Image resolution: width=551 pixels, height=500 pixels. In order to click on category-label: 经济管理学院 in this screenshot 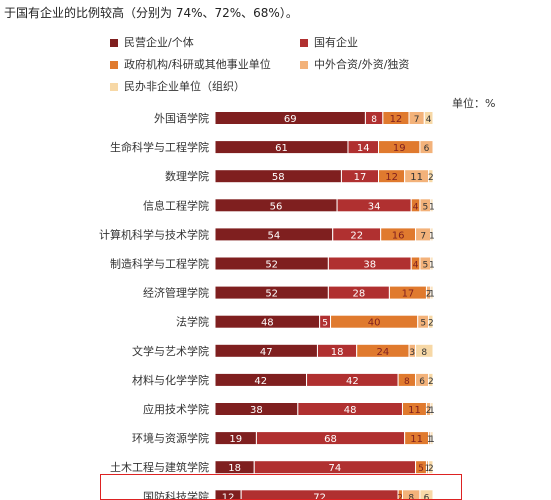, I will do `click(176, 293)`.